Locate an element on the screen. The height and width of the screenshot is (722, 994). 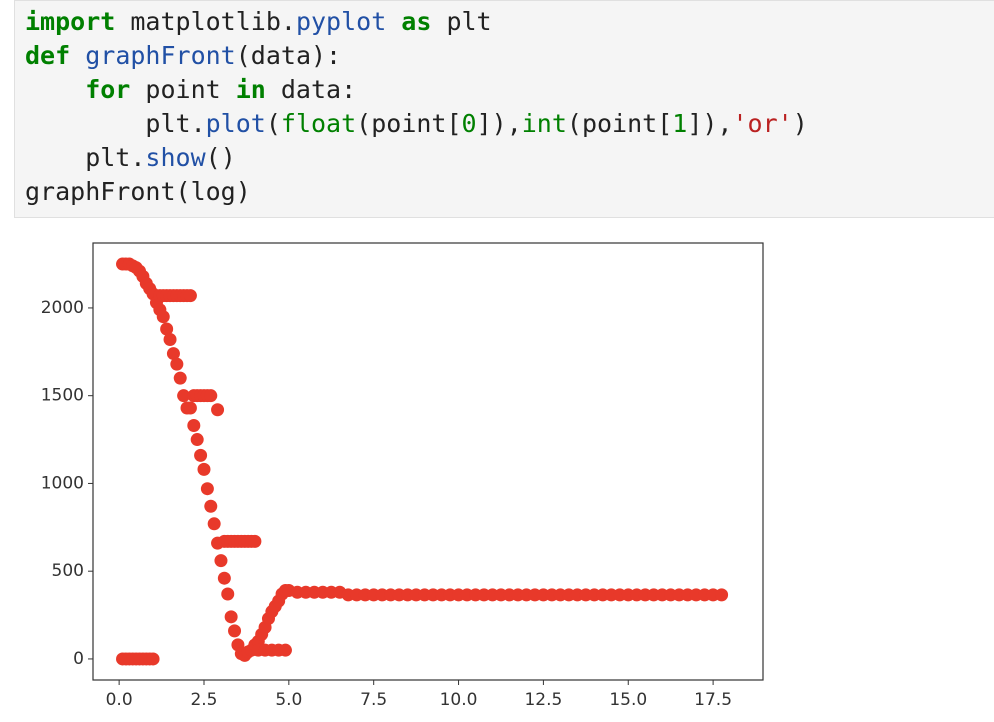
y-tick-label: 0 is located at coordinates (78, 659).